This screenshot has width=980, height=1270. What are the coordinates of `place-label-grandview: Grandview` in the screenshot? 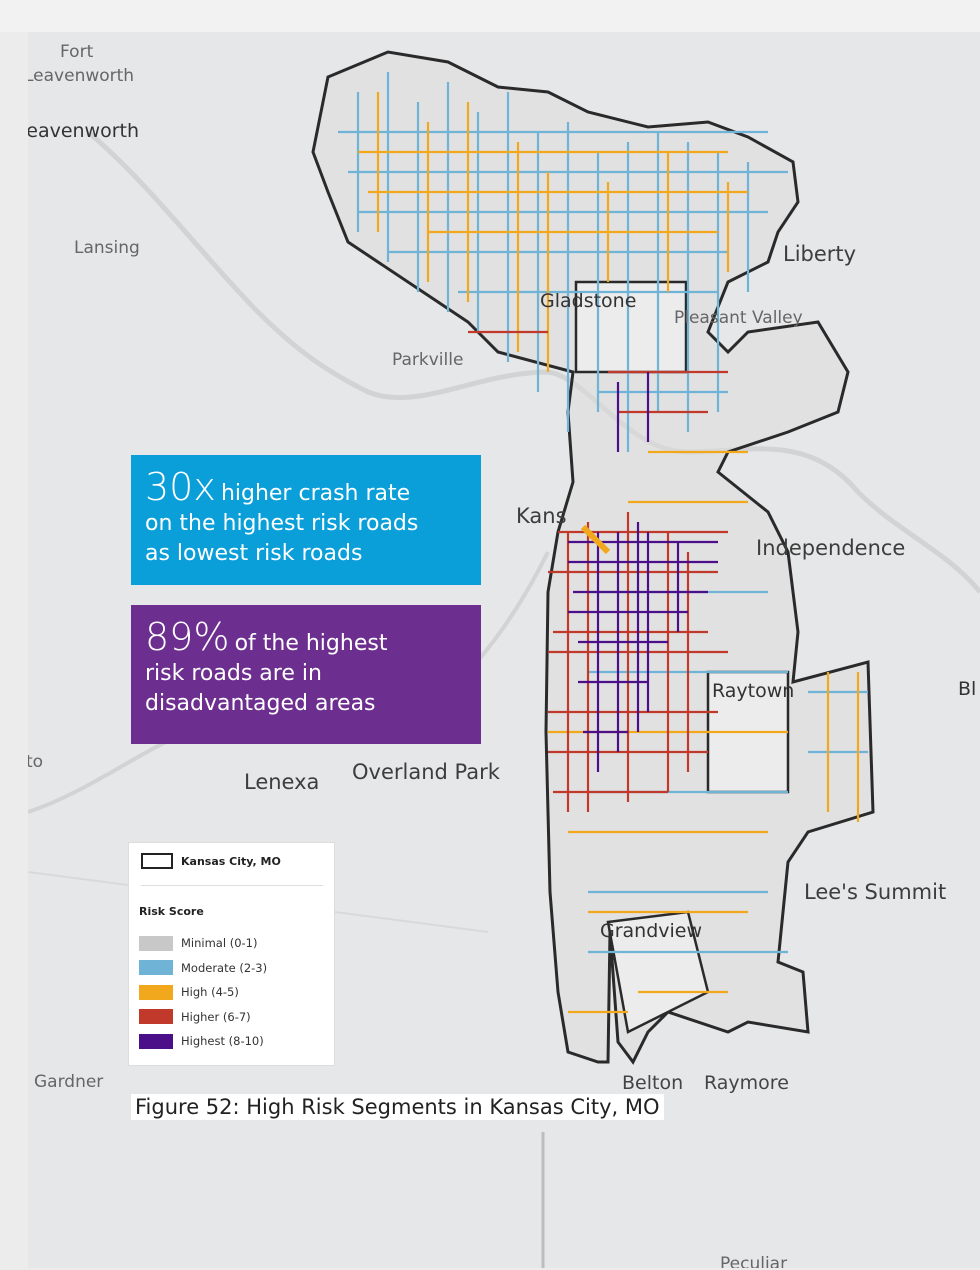 It's located at (651, 931).